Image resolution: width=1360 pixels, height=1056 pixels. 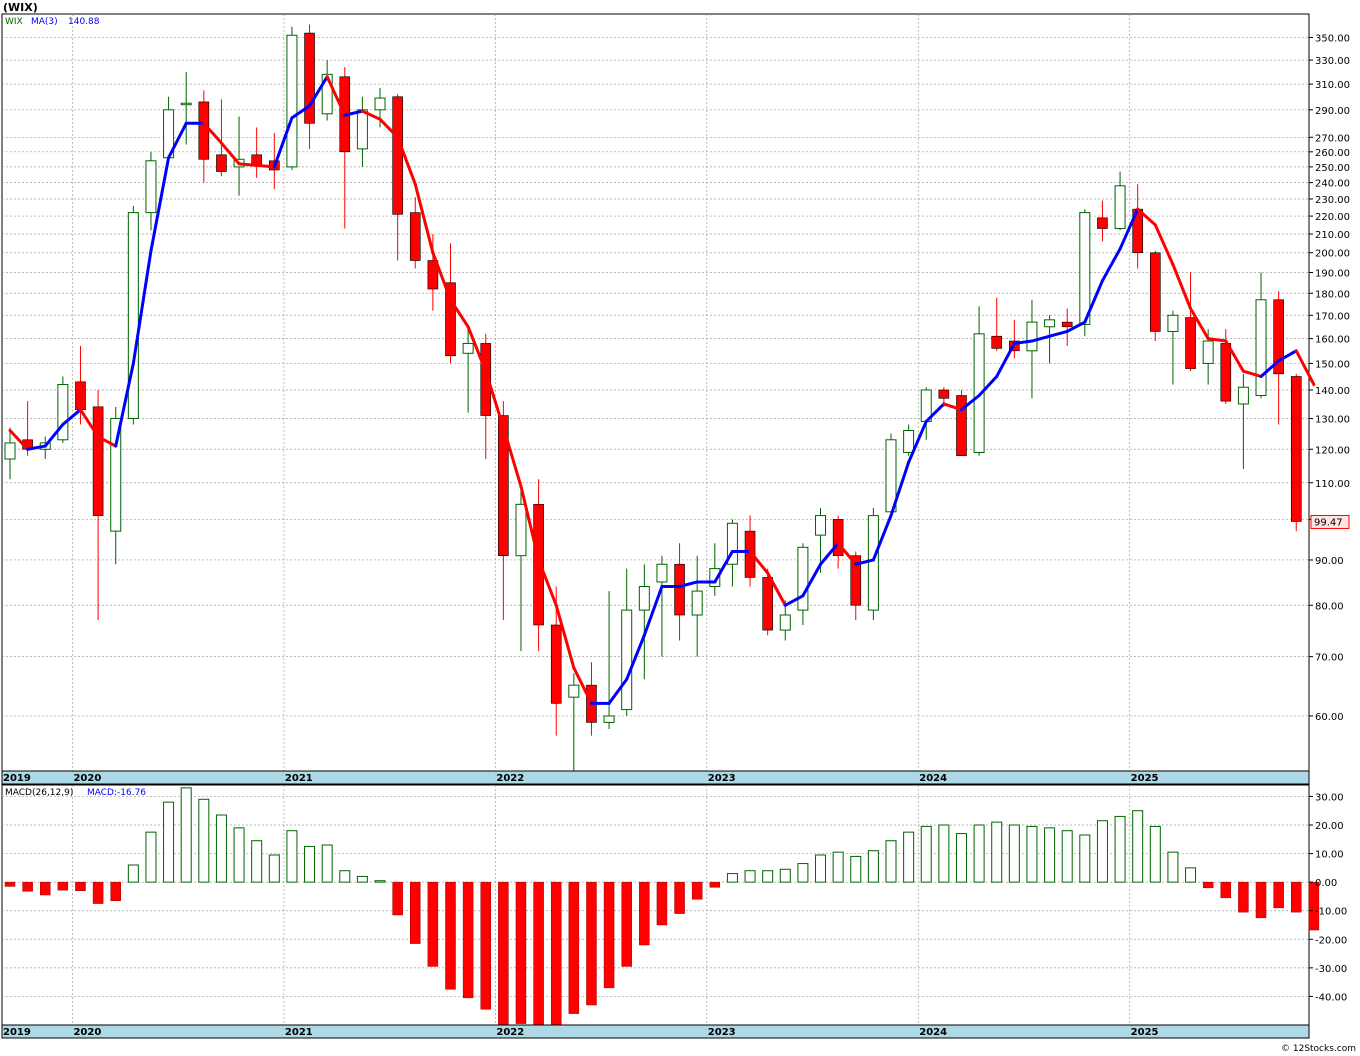 I want to click on macd-legend-label: MACD(26,12,9), so click(x=39, y=793).